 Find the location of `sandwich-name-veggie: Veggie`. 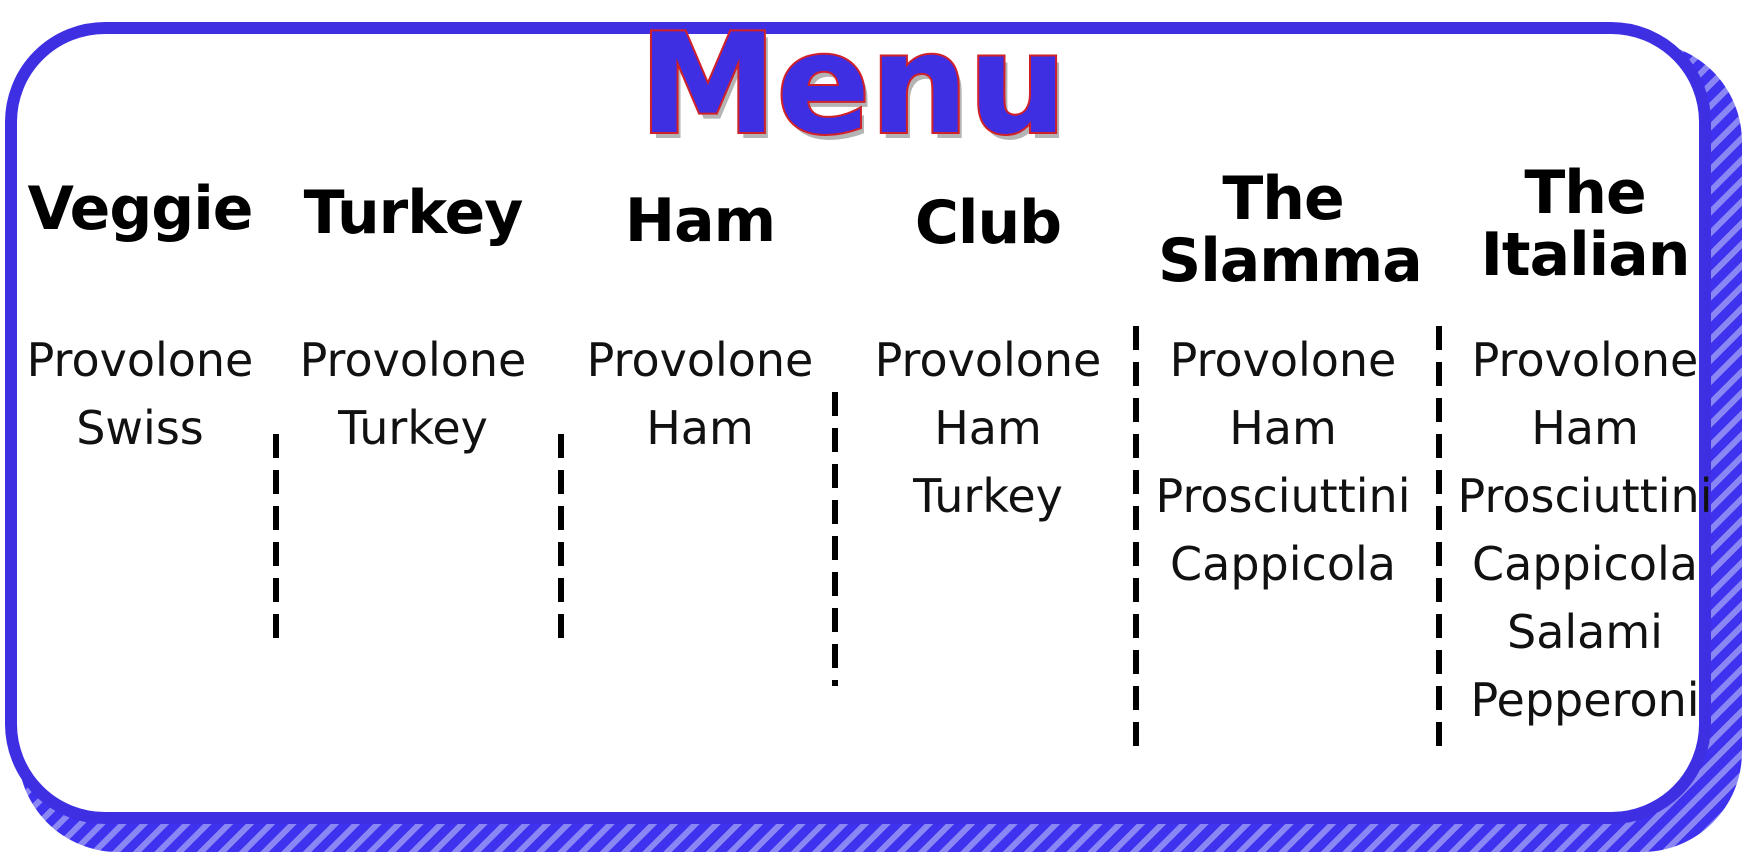

sandwich-name-veggie: Veggie is located at coordinates (140, 209).